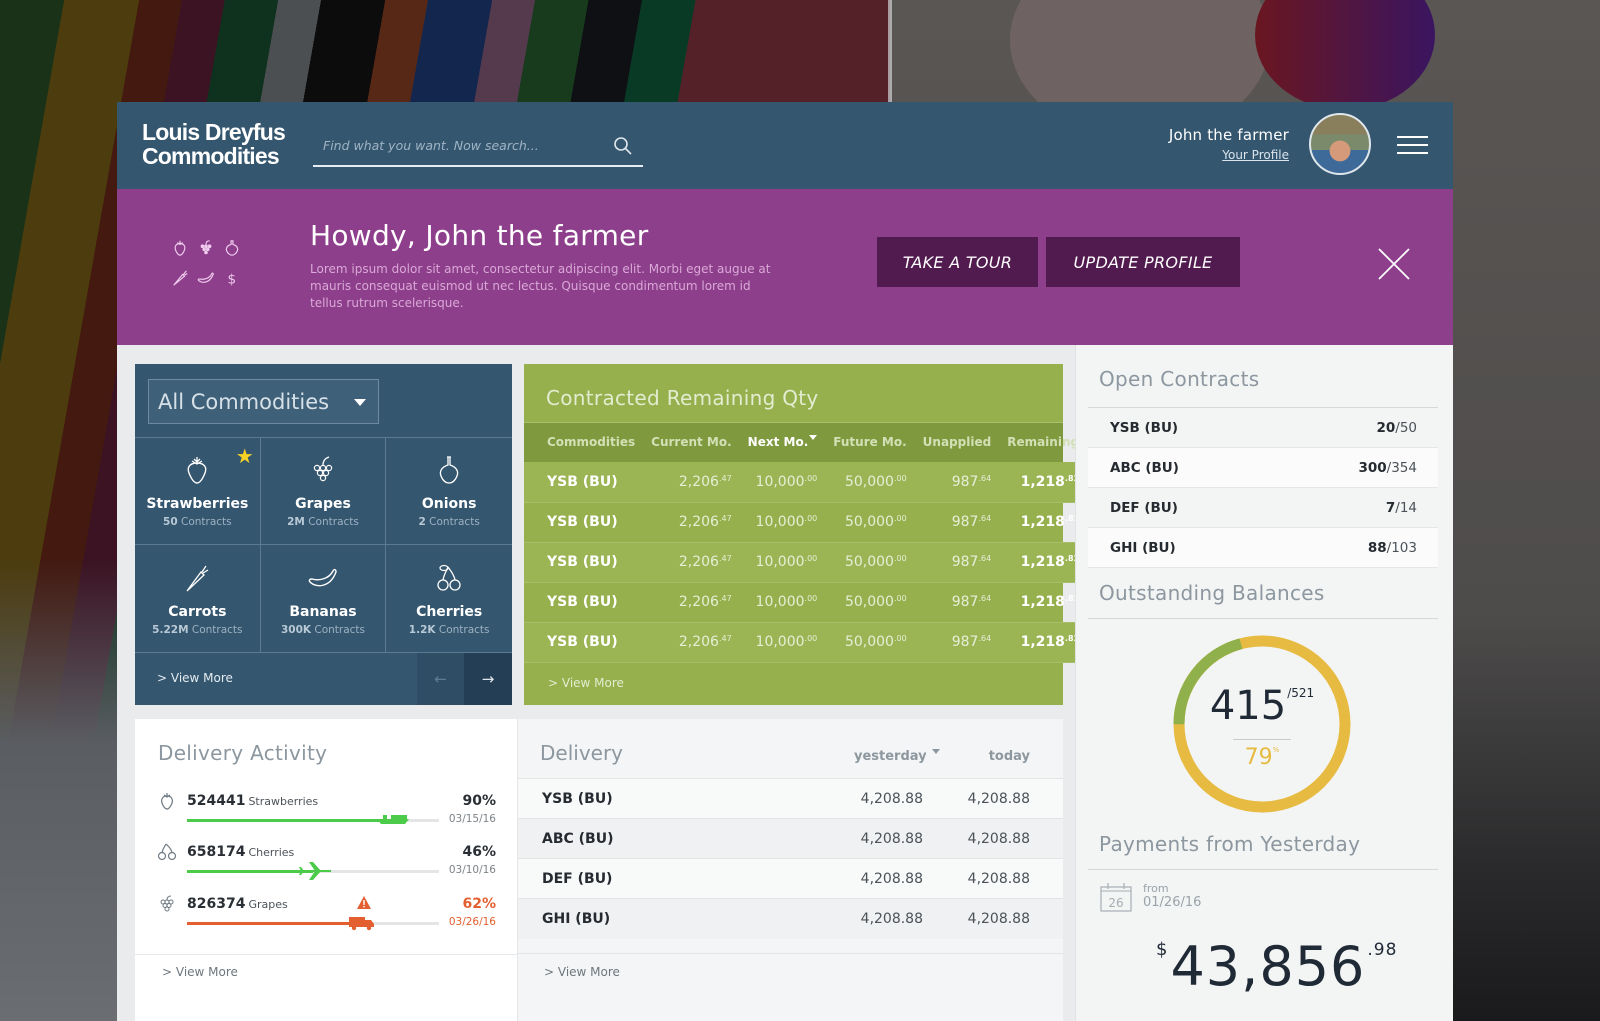 The width and height of the screenshot is (1600, 1021). Describe the element at coordinates (244, 456) in the screenshot. I see `star-icon: ★` at that location.